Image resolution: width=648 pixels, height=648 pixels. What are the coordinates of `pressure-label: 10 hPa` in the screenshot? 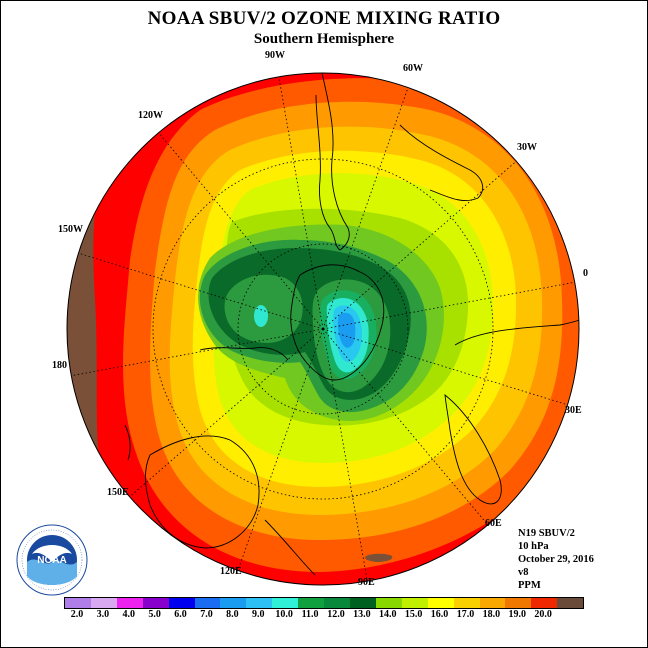 It's located at (533, 546).